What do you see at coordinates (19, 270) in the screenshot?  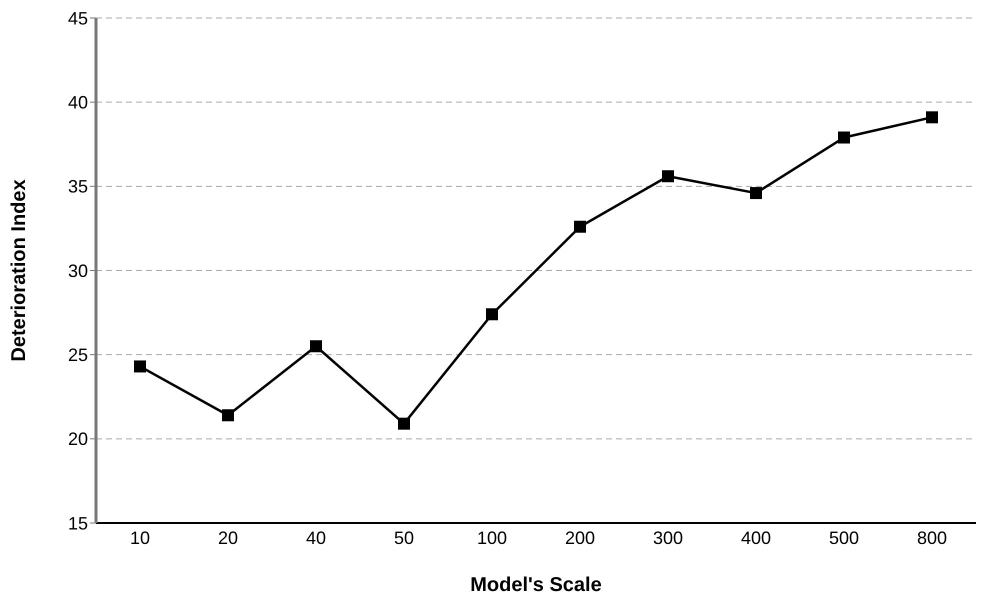 I see `y-axis-title: Deterioration Index` at bounding box center [19, 270].